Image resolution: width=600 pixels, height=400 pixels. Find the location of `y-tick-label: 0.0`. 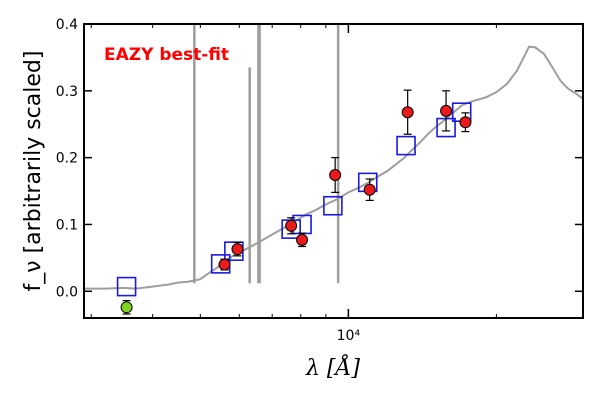

y-tick-label: 0.0 is located at coordinates (67, 292).